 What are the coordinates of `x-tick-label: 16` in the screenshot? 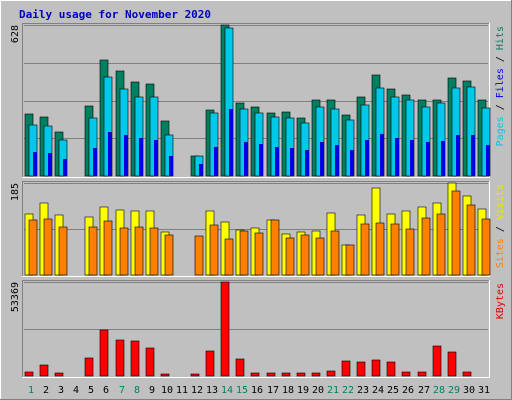 It's located at (257, 390).